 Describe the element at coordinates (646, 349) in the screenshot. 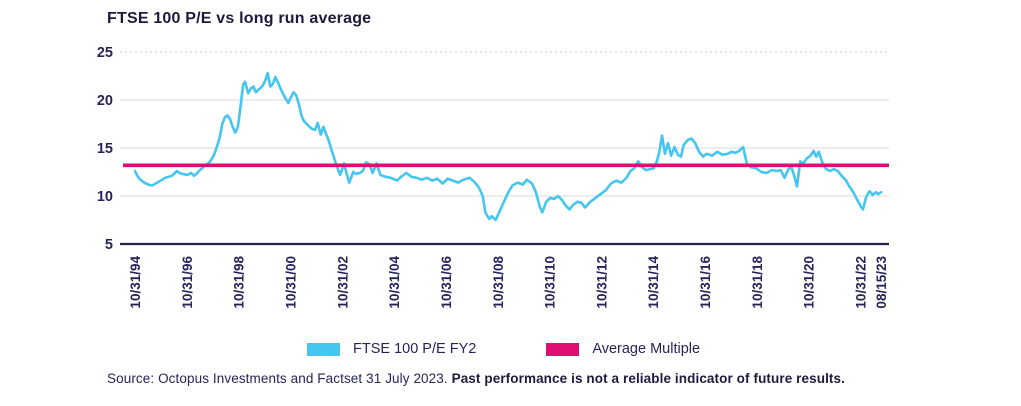

I see `legend-label-average: Average Multiple` at that location.